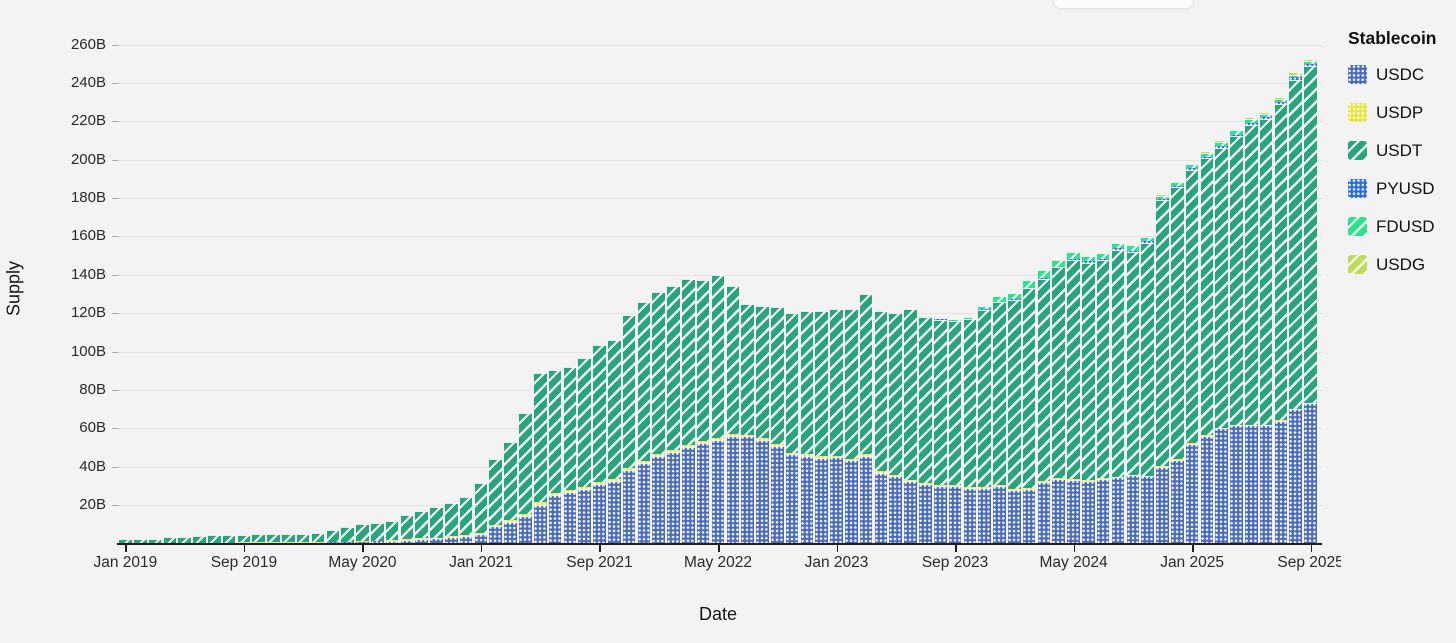 Image resolution: width=1456 pixels, height=643 pixels. I want to click on legend-item-pyusd: PYUSD, so click(1392, 188).